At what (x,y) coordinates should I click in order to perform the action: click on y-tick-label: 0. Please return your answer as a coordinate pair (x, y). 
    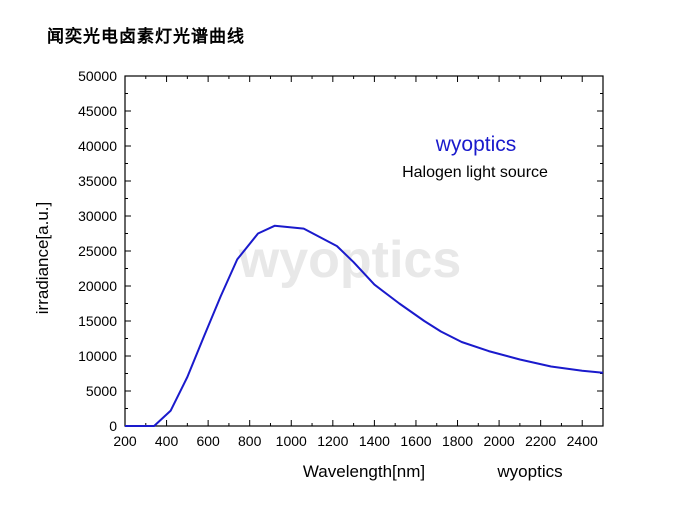
    Looking at the image, I should click on (113, 426).